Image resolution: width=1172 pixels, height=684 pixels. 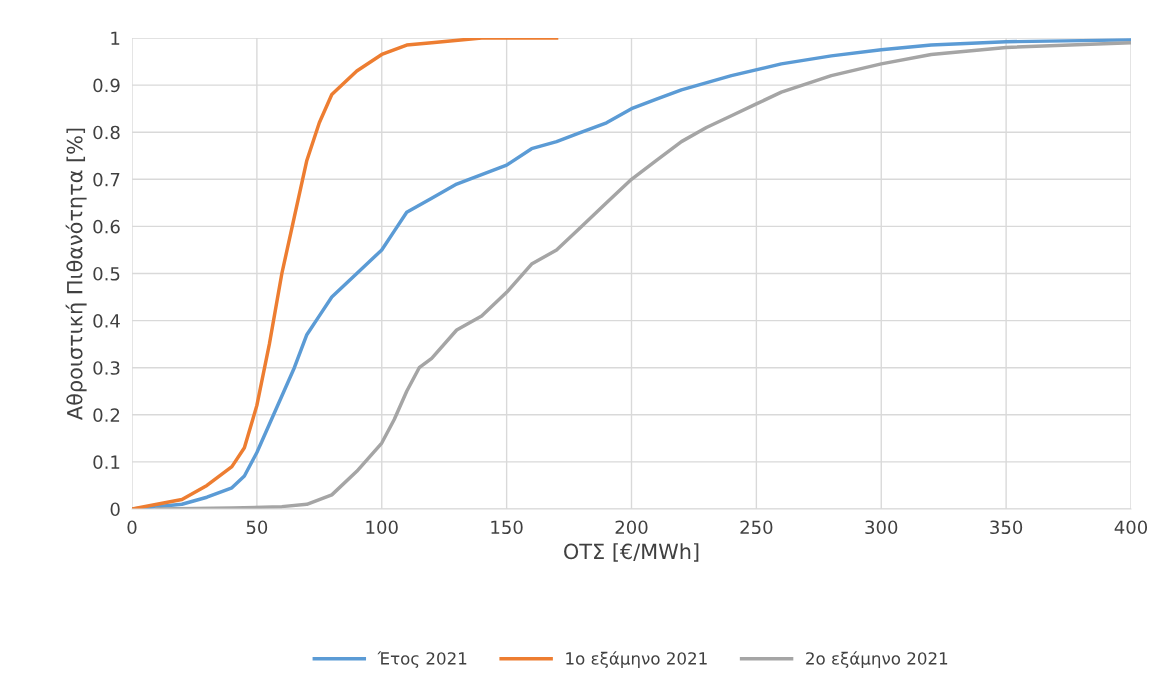 I want to click on y-tick-label: 0.7, so click(x=106, y=179).